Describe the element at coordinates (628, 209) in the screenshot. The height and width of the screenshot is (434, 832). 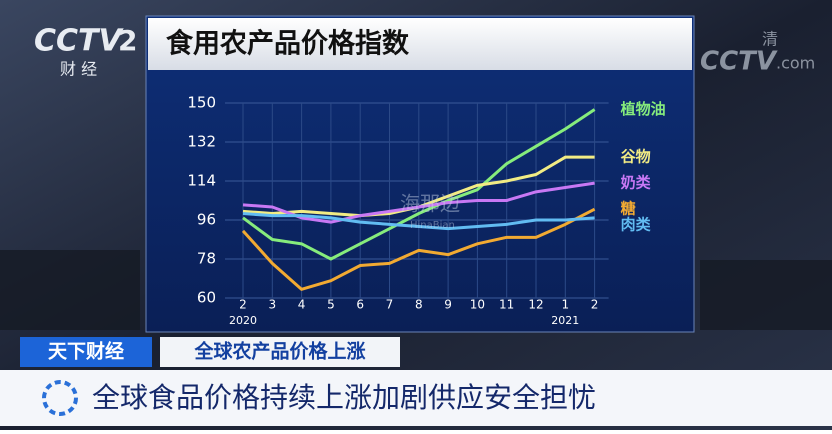
I see `legend-label: 糖` at that location.